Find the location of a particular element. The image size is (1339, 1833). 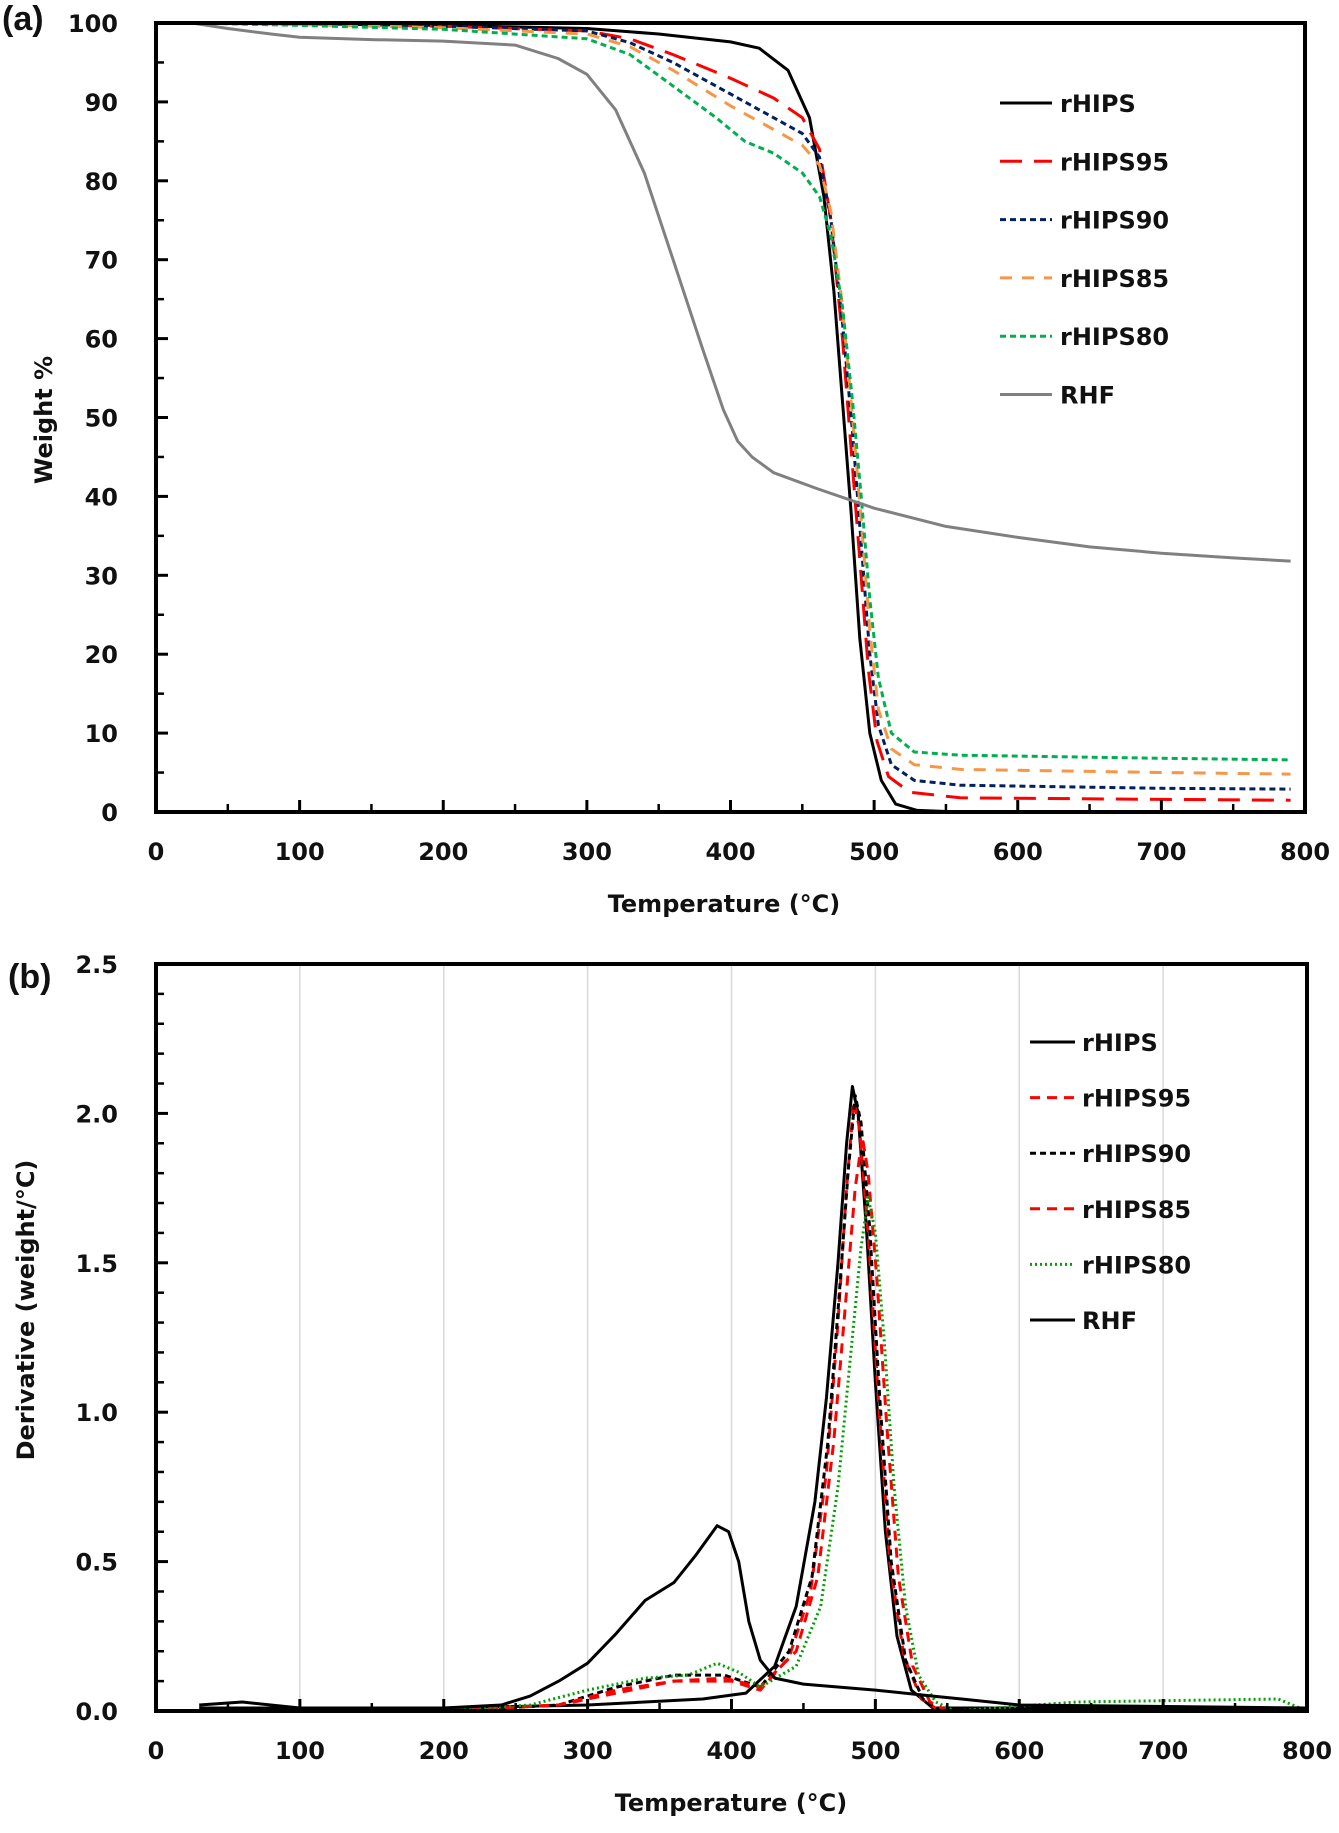

y-tick-label: 70 is located at coordinates (101, 261).